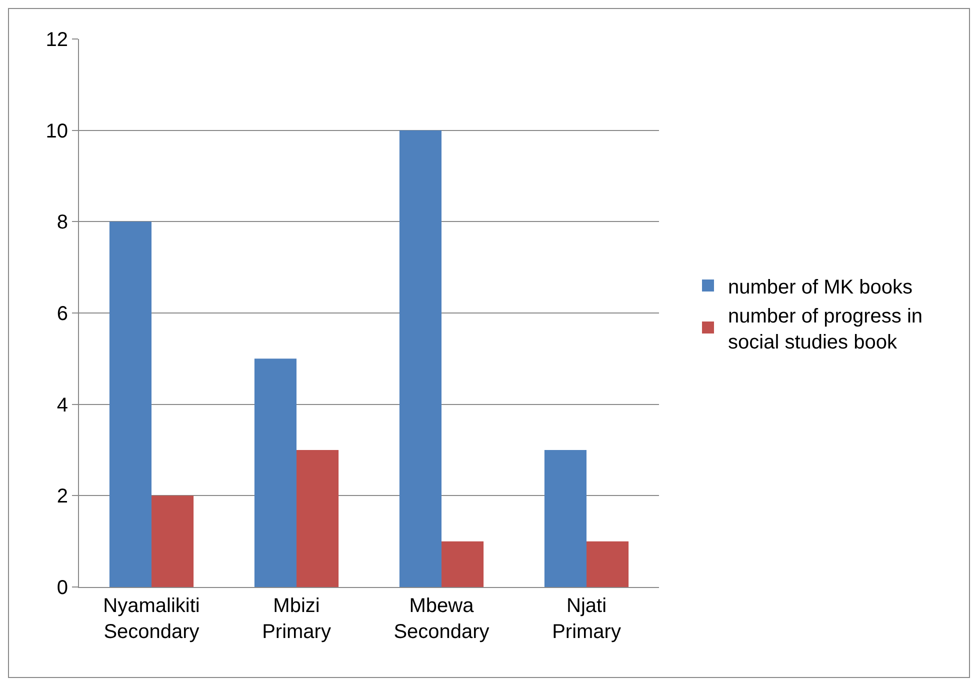 Image resolution: width=979 pixels, height=681 pixels. What do you see at coordinates (820, 287) in the screenshot?
I see `legend-label: number of MK books` at bounding box center [820, 287].